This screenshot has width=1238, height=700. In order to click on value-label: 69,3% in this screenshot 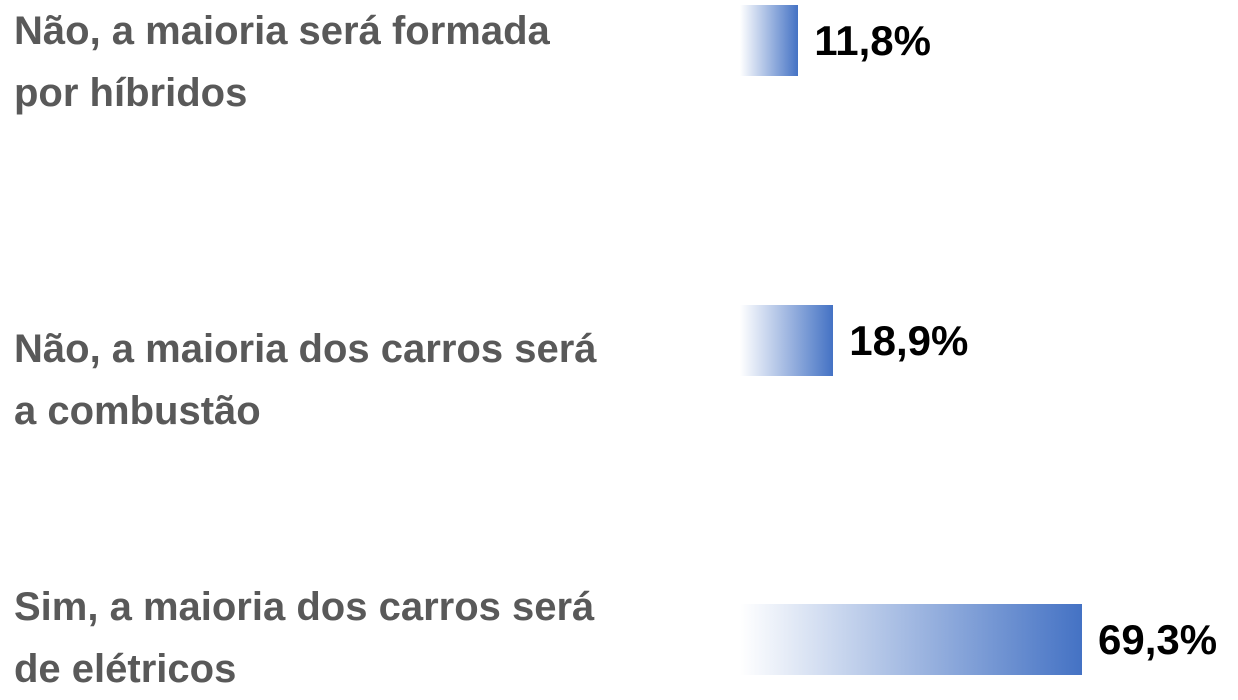, I will do `click(1158, 639)`.